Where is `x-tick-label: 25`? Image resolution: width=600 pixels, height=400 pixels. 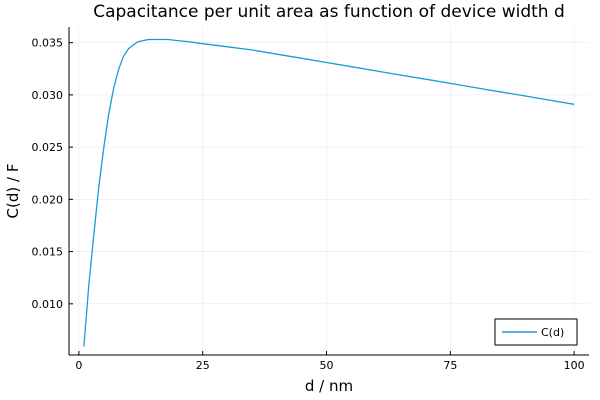 x-tick-label: 25 is located at coordinates (203, 365).